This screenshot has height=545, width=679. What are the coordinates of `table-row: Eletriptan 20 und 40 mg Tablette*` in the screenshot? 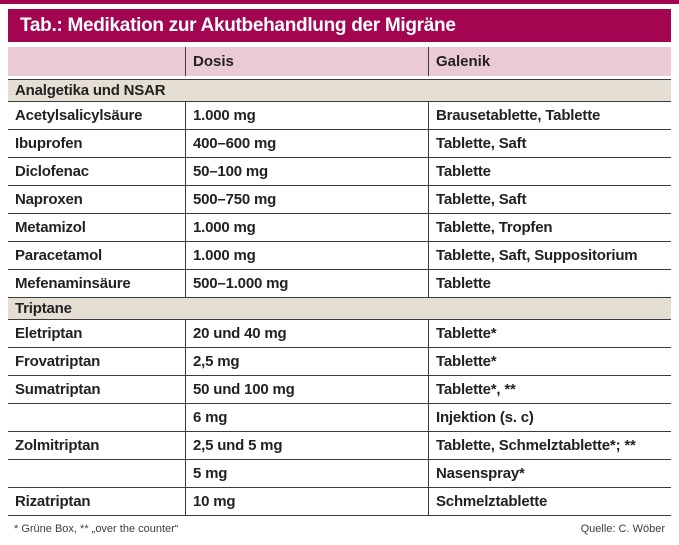 It's located at (339, 334).